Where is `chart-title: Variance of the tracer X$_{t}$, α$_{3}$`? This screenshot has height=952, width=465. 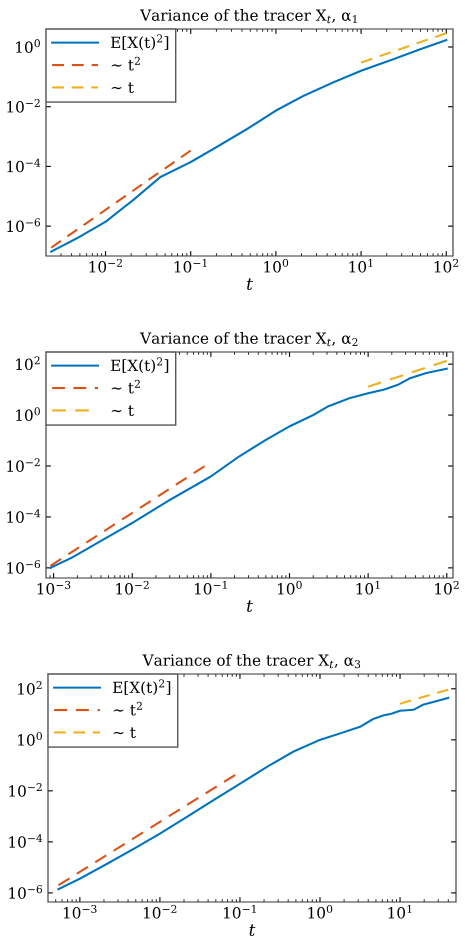 chart-title: Variance of the tracer X$_{t}$, α$_{3}$ is located at coordinates (251, 661).